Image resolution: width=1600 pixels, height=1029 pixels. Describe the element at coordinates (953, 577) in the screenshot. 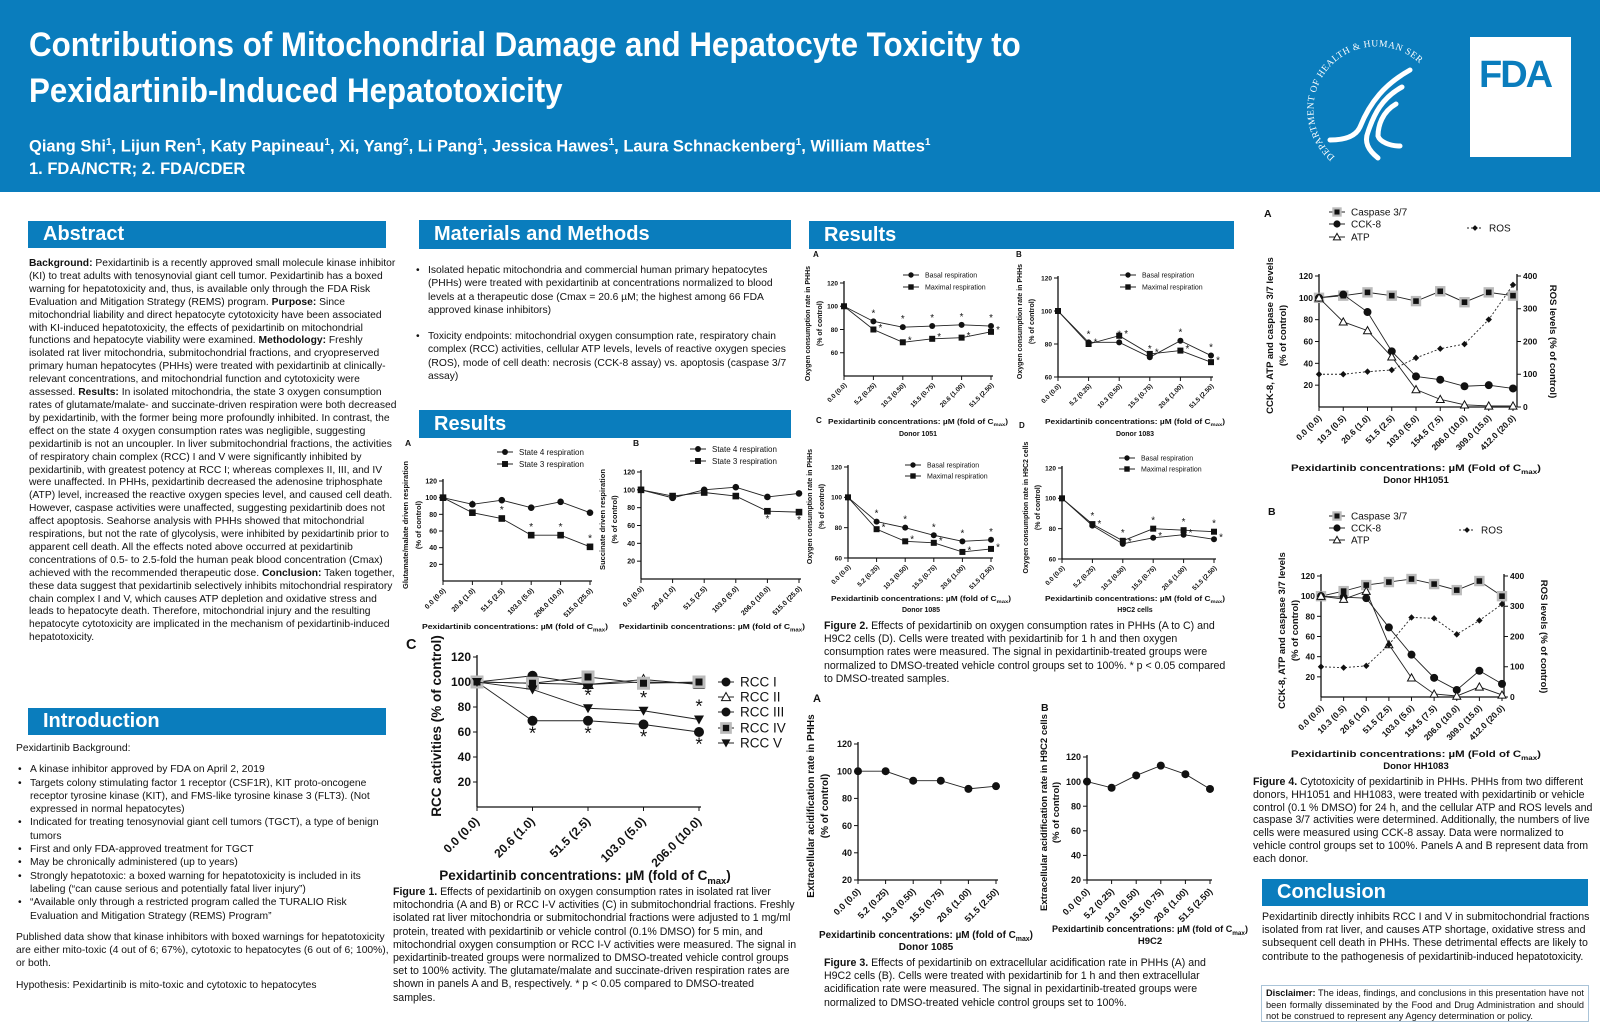

I see `x-tick-label: 20.6 (1.00)` at that location.